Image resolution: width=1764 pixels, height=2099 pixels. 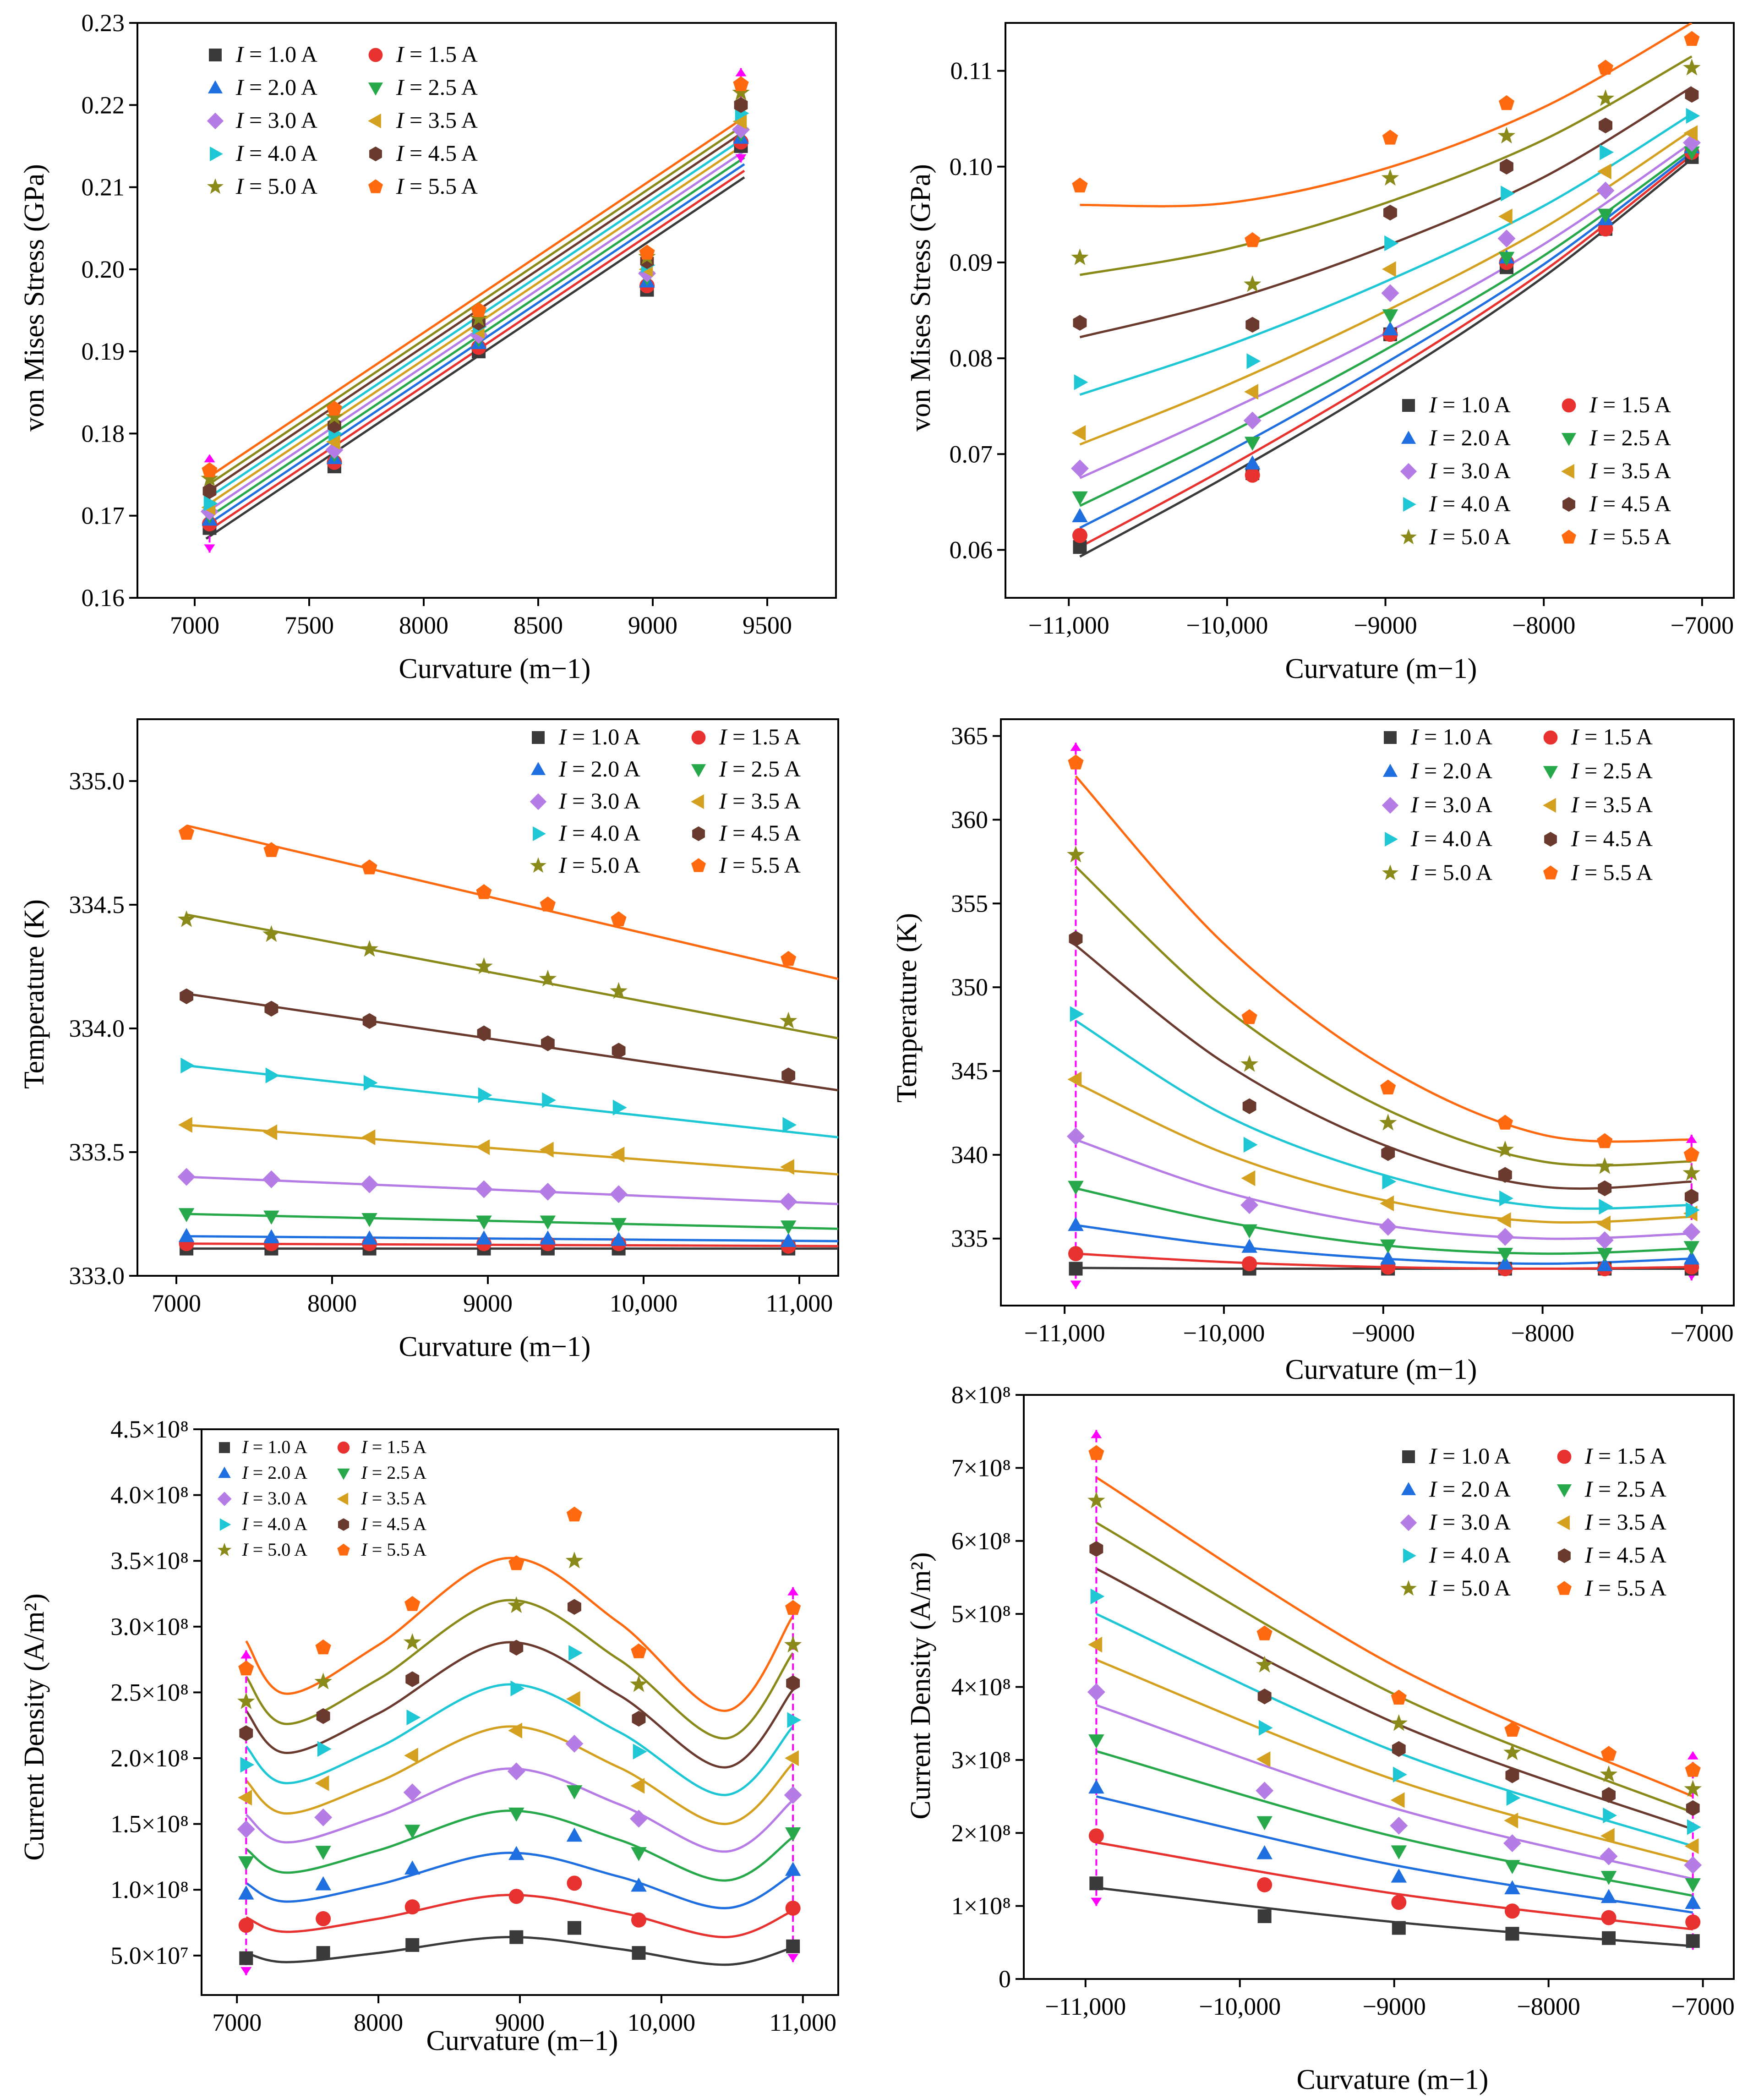 What do you see at coordinates (1227, 626) in the screenshot?
I see `x-tick-label: −10,000` at bounding box center [1227, 626].